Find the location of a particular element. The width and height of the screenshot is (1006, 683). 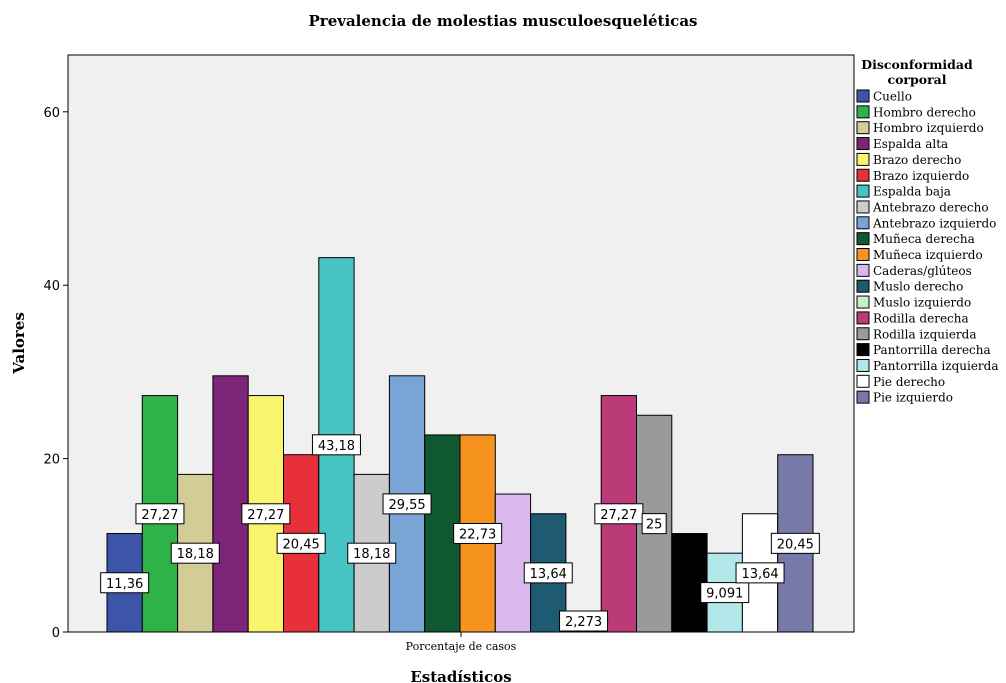

legend-item-pantorrilla-izquierda: Pantorrilla izquierda is located at coordinates (927, 365).